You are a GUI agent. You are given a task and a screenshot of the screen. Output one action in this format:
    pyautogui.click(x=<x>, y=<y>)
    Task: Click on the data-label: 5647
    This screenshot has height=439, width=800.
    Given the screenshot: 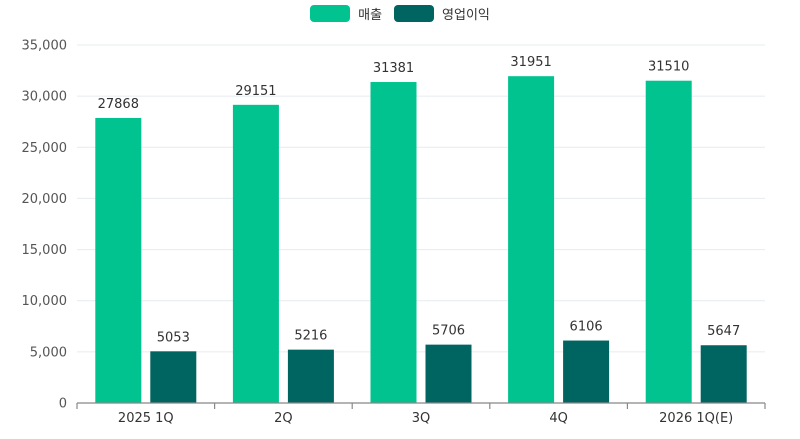 What is the action you would take?
    pyautogui.click(x=723, y=331)
    